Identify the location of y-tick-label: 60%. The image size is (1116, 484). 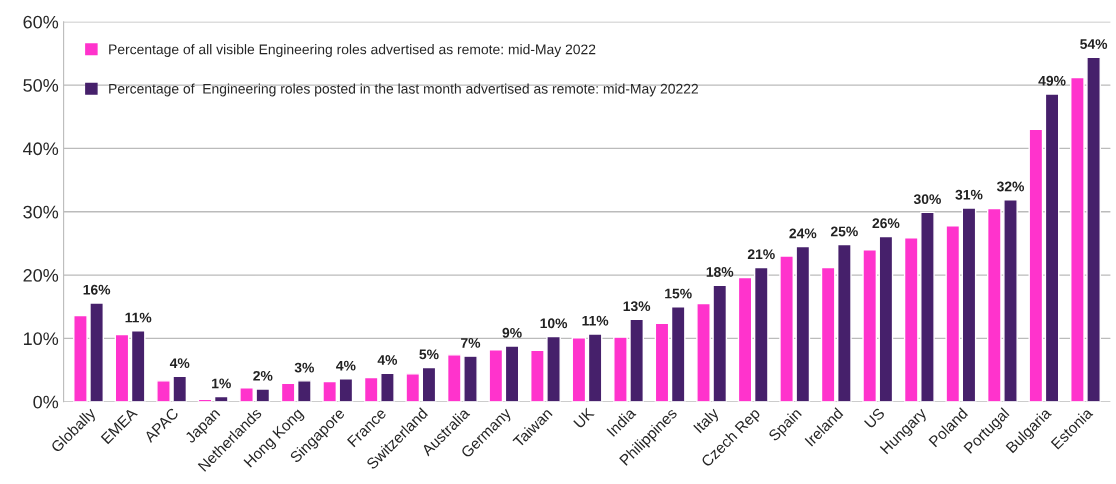
(41, 22).